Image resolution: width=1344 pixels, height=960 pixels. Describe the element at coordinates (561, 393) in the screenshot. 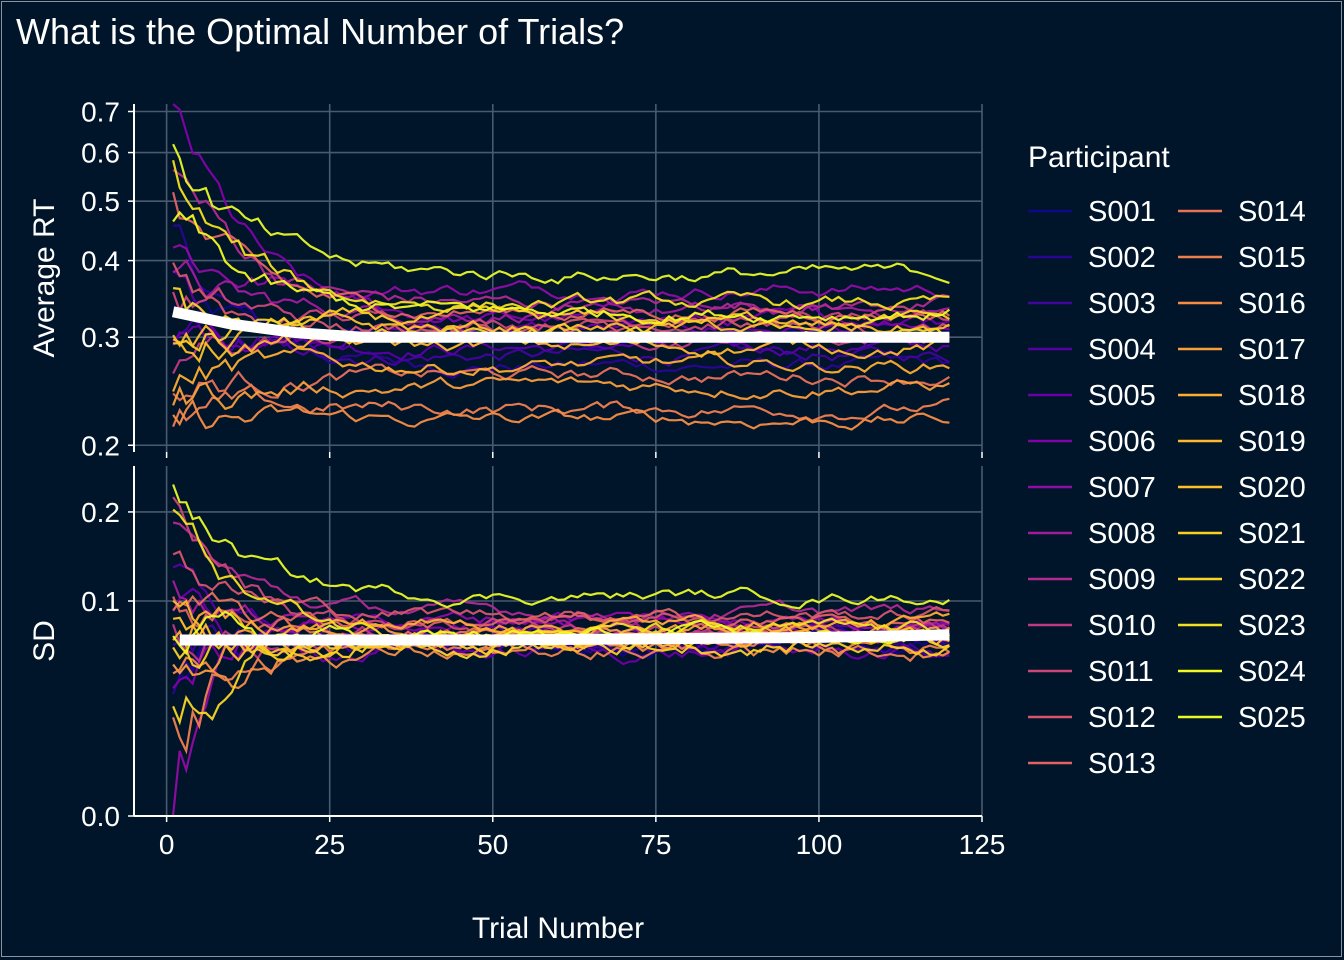

I see `series-line-s017` at that location.